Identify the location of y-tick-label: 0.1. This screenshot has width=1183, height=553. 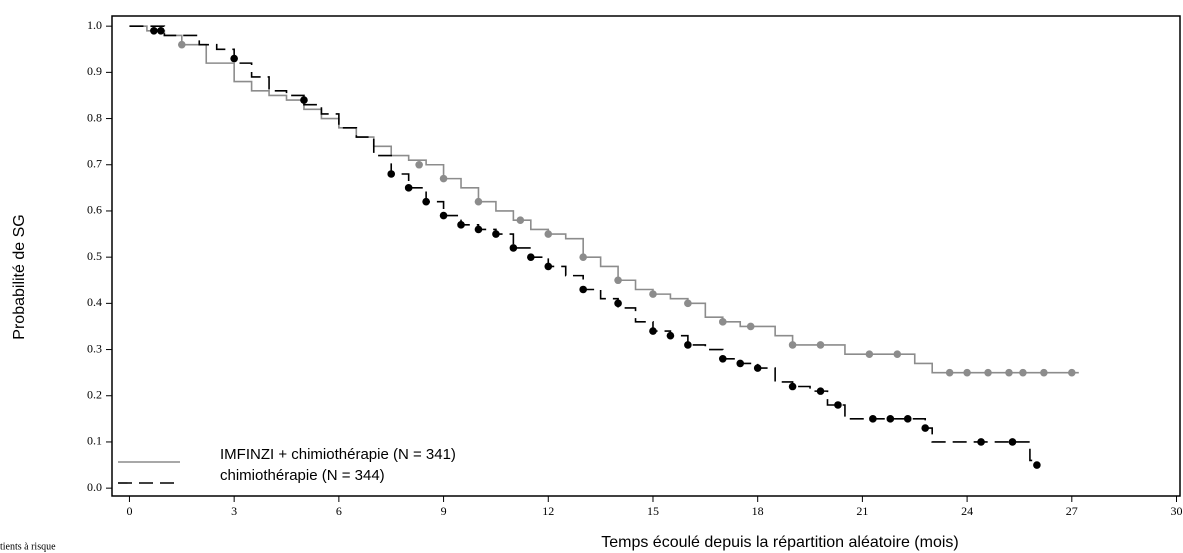
(94, 441).